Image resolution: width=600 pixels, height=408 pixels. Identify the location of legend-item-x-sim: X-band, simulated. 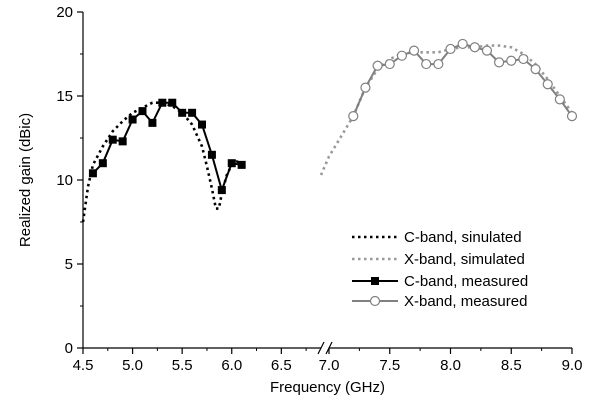
(438, 259).